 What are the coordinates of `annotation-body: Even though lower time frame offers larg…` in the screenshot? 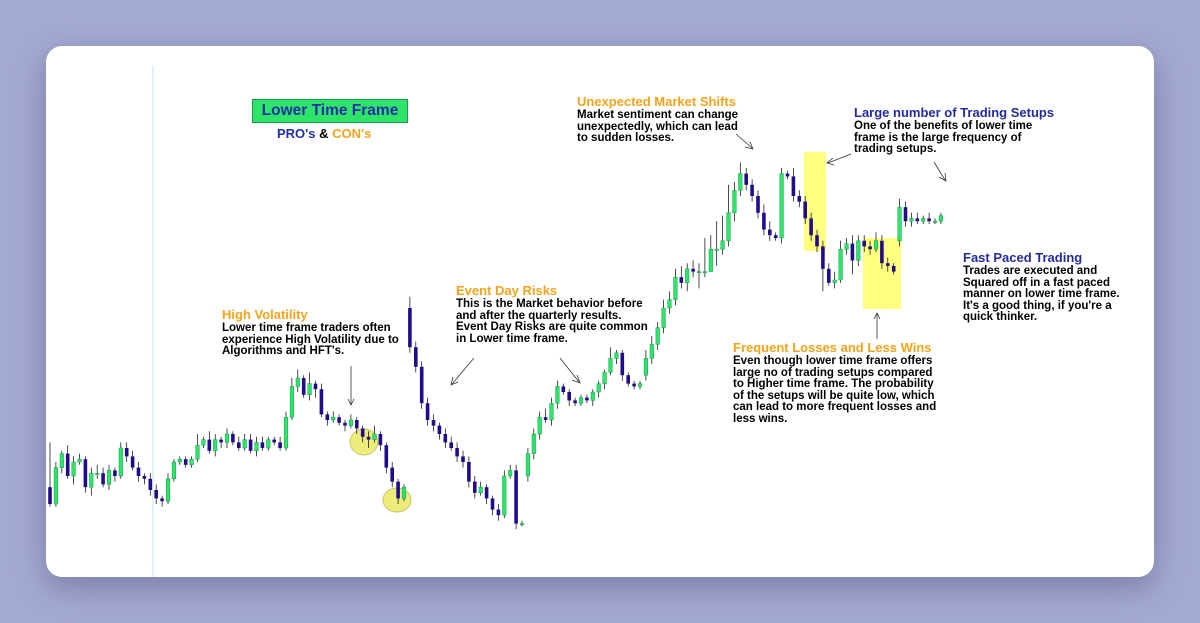 It's located at (835, 390).